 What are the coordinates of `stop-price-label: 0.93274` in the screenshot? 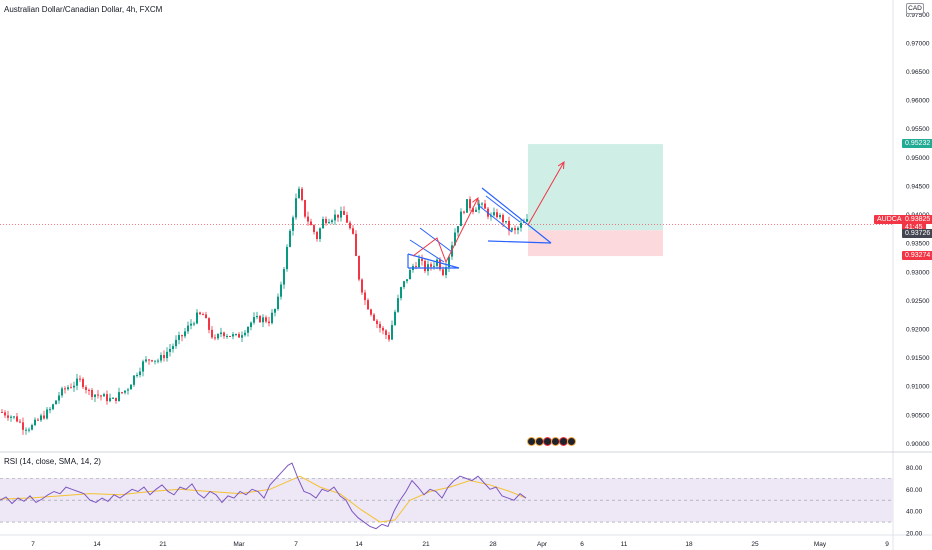 It's located at (917, 256).